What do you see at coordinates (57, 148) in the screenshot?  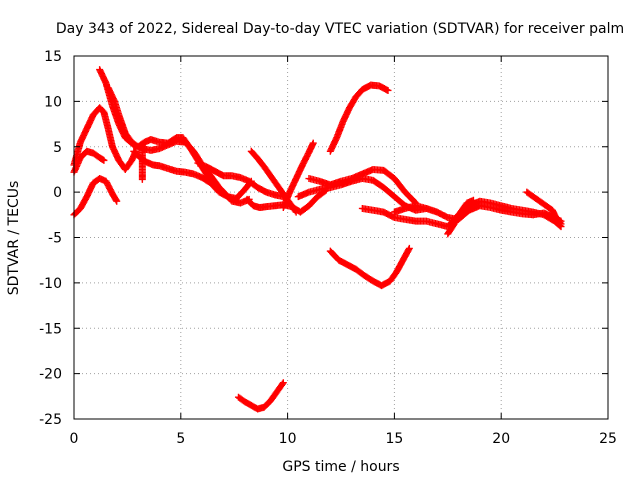 I see `y-tick-label: 5` at bounding box center [57, 148].